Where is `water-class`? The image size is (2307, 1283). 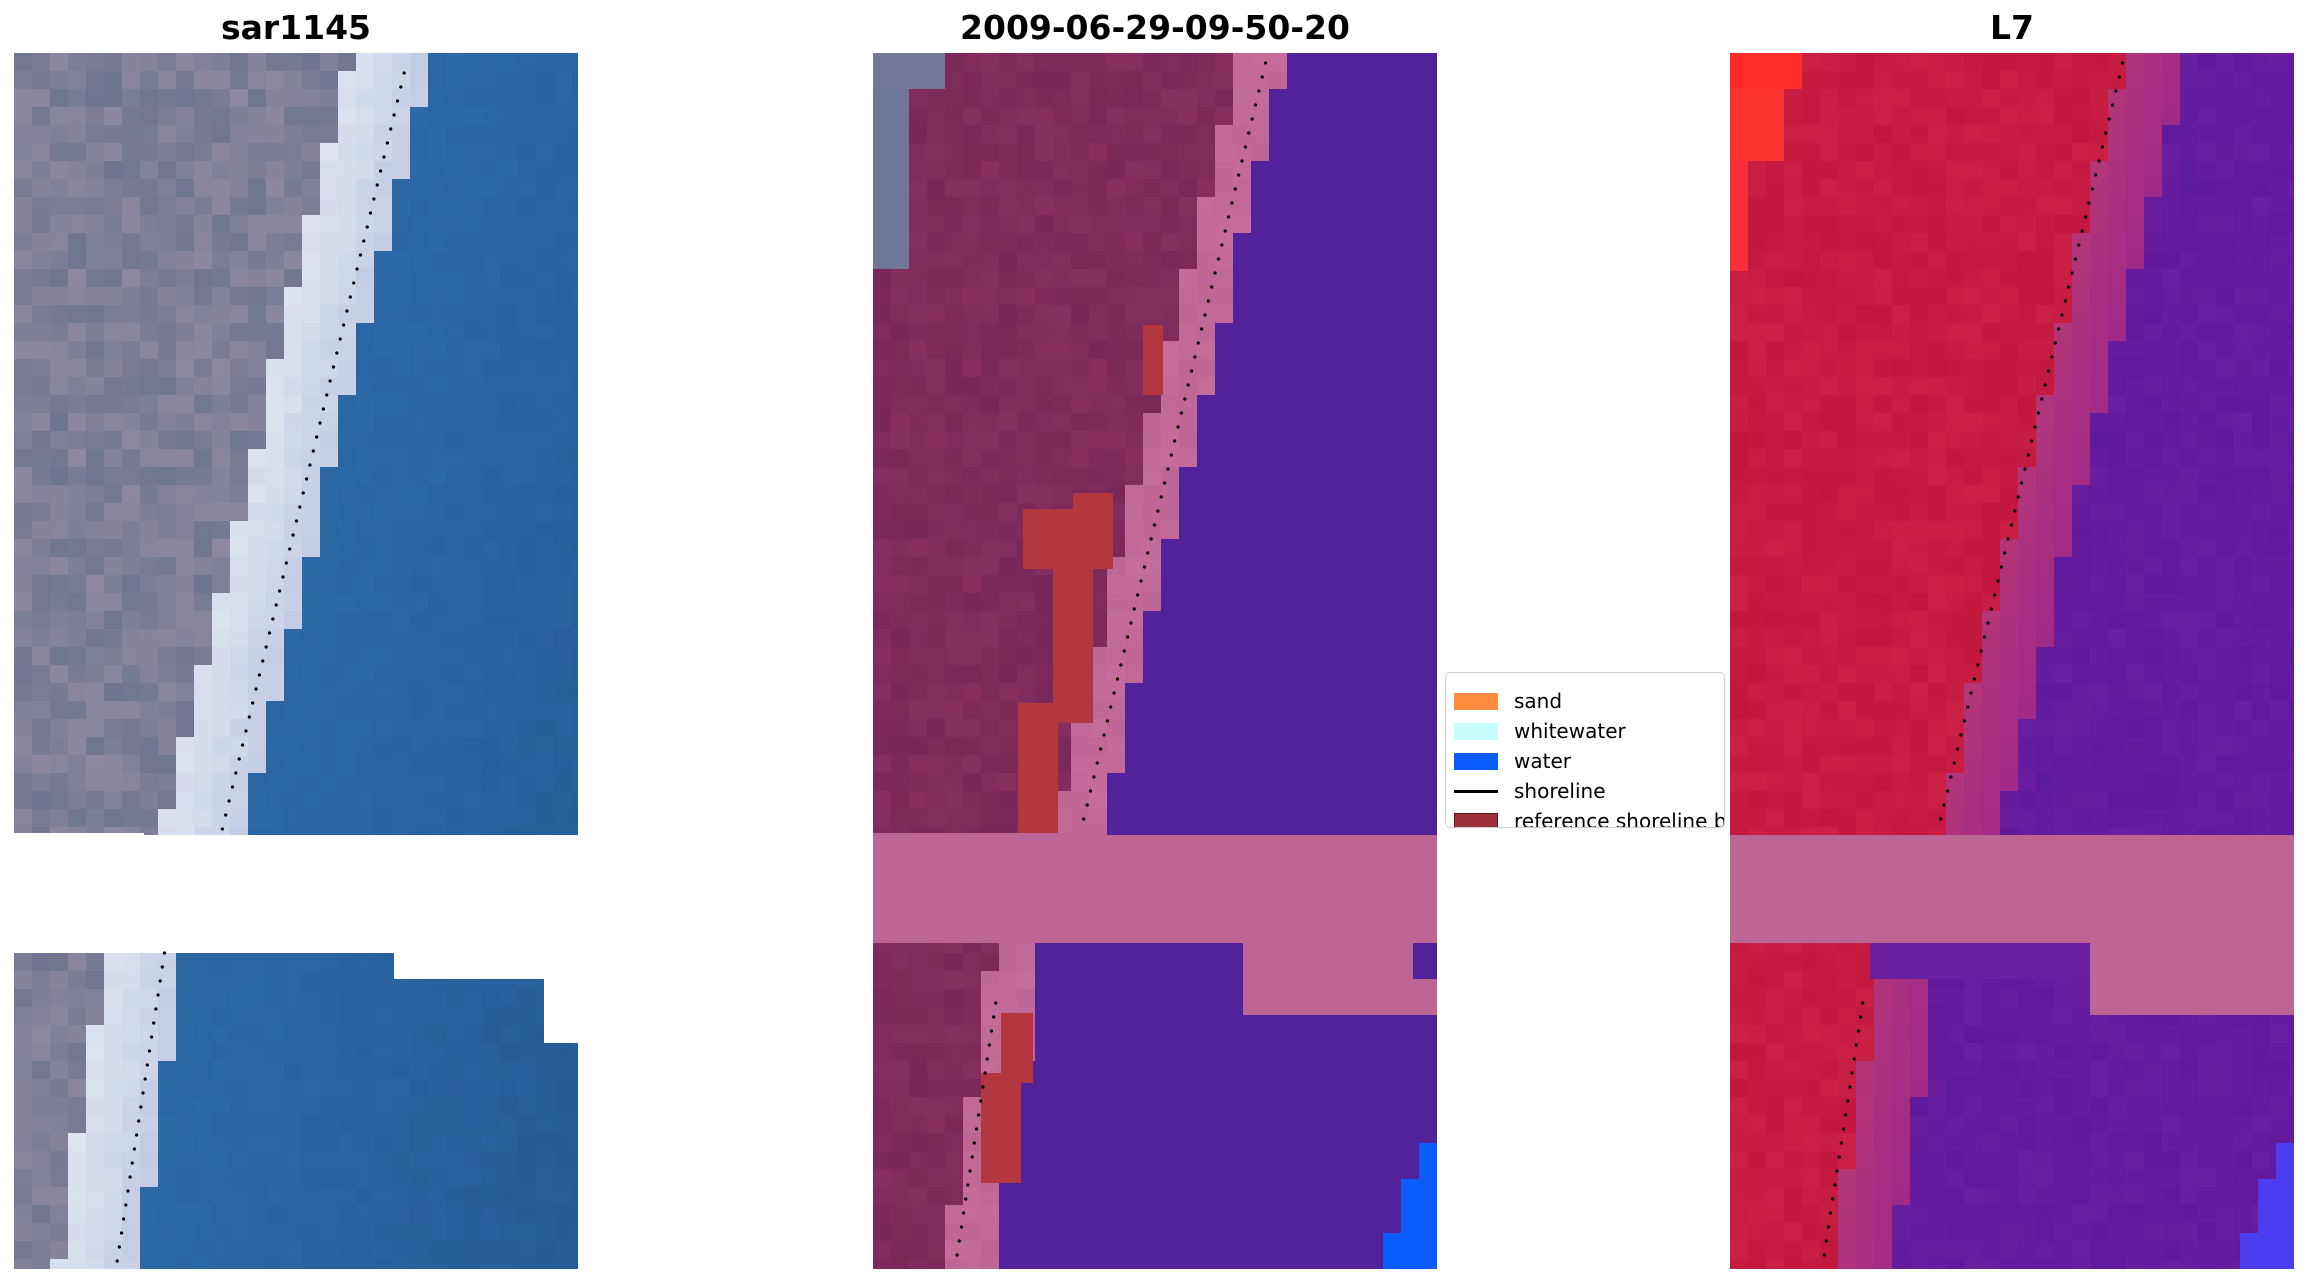
water-class is located at coordinates (1410, 1251).